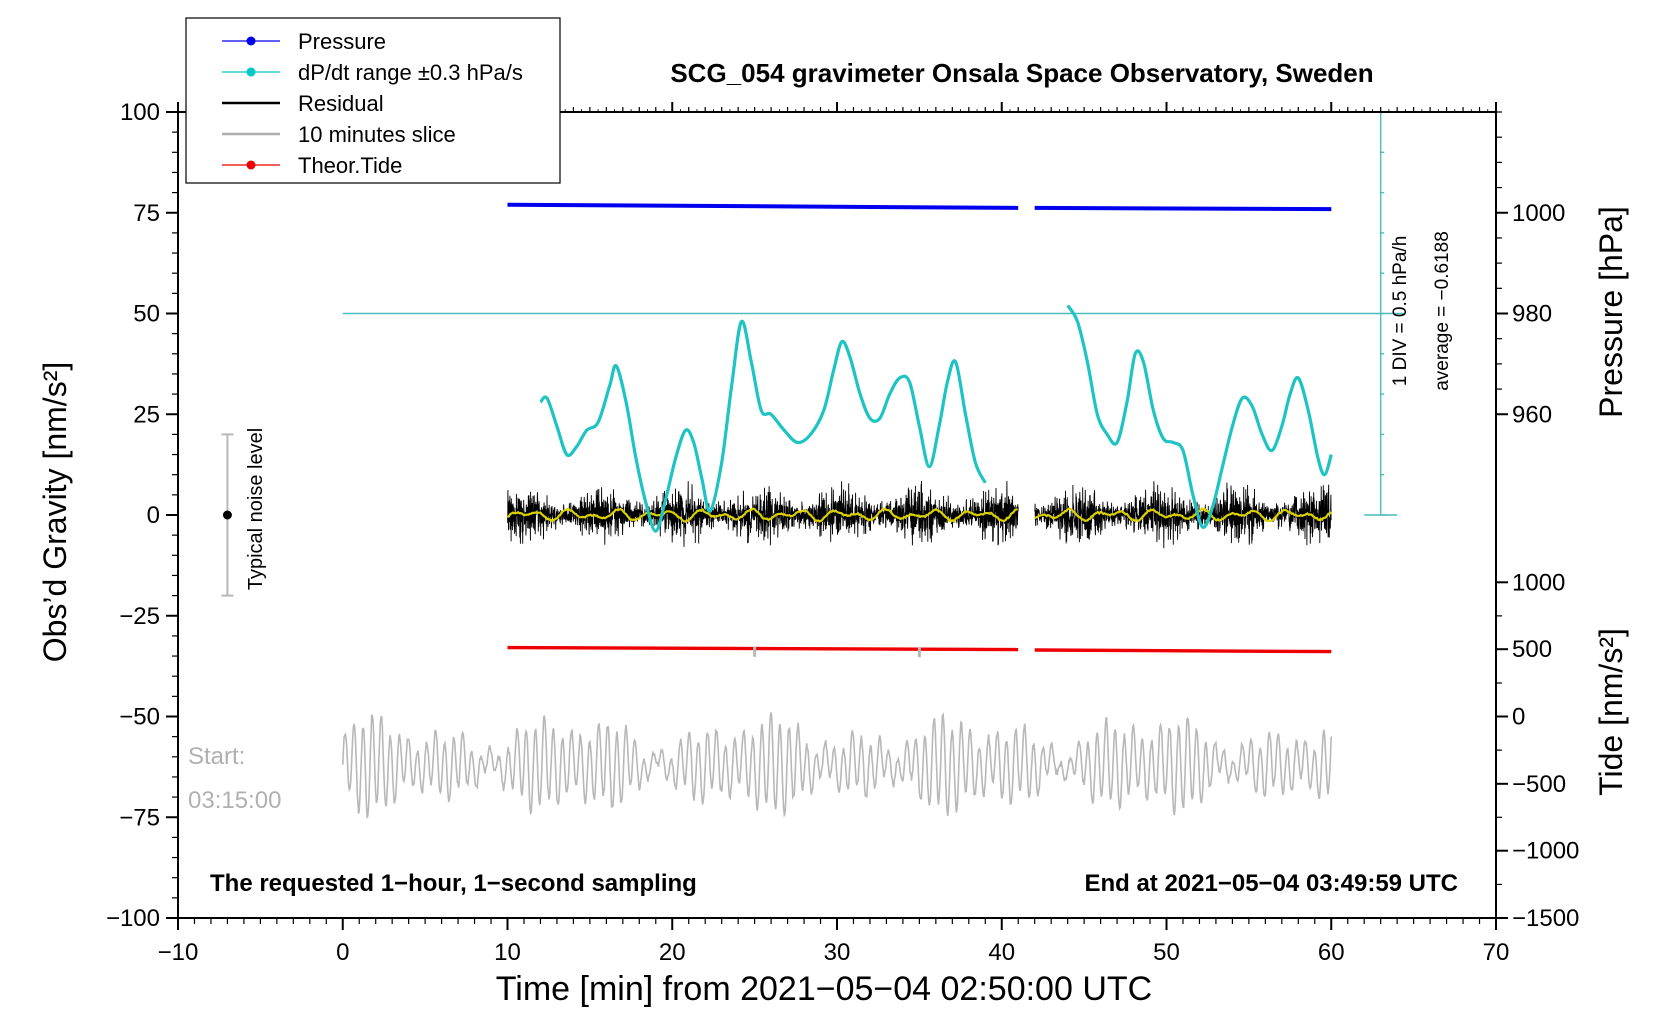 The height and width of the screenshot is (1020, 1676). Describe the element at coordinates (178, 952) in the screenshot. I see `x-tick-label: −10` at that location.